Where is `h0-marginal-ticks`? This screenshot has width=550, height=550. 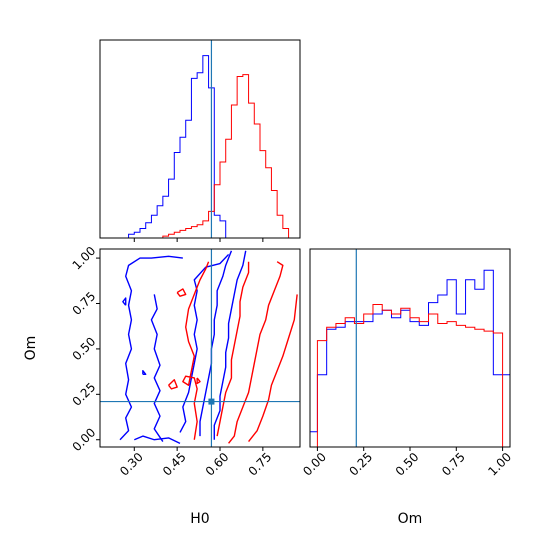 h0-marginal-ticks is located at coordinates (198, 240).